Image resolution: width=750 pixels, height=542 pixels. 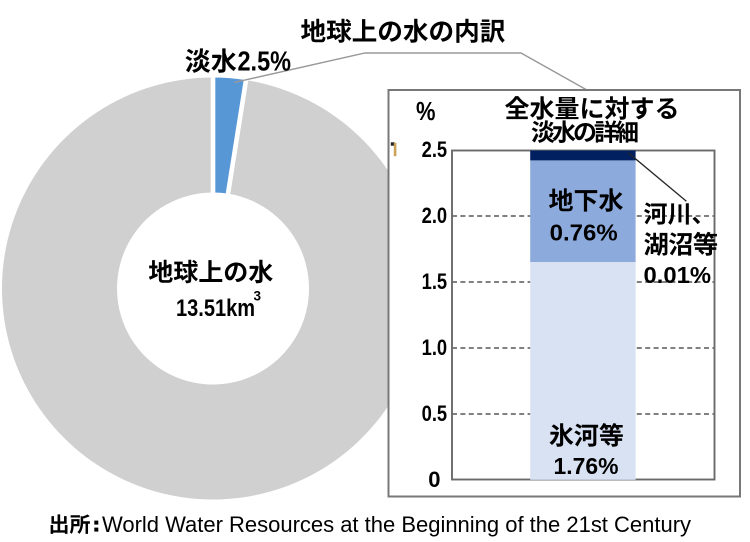 I want to click on svg-text: 0, so click(x=434, y=479).